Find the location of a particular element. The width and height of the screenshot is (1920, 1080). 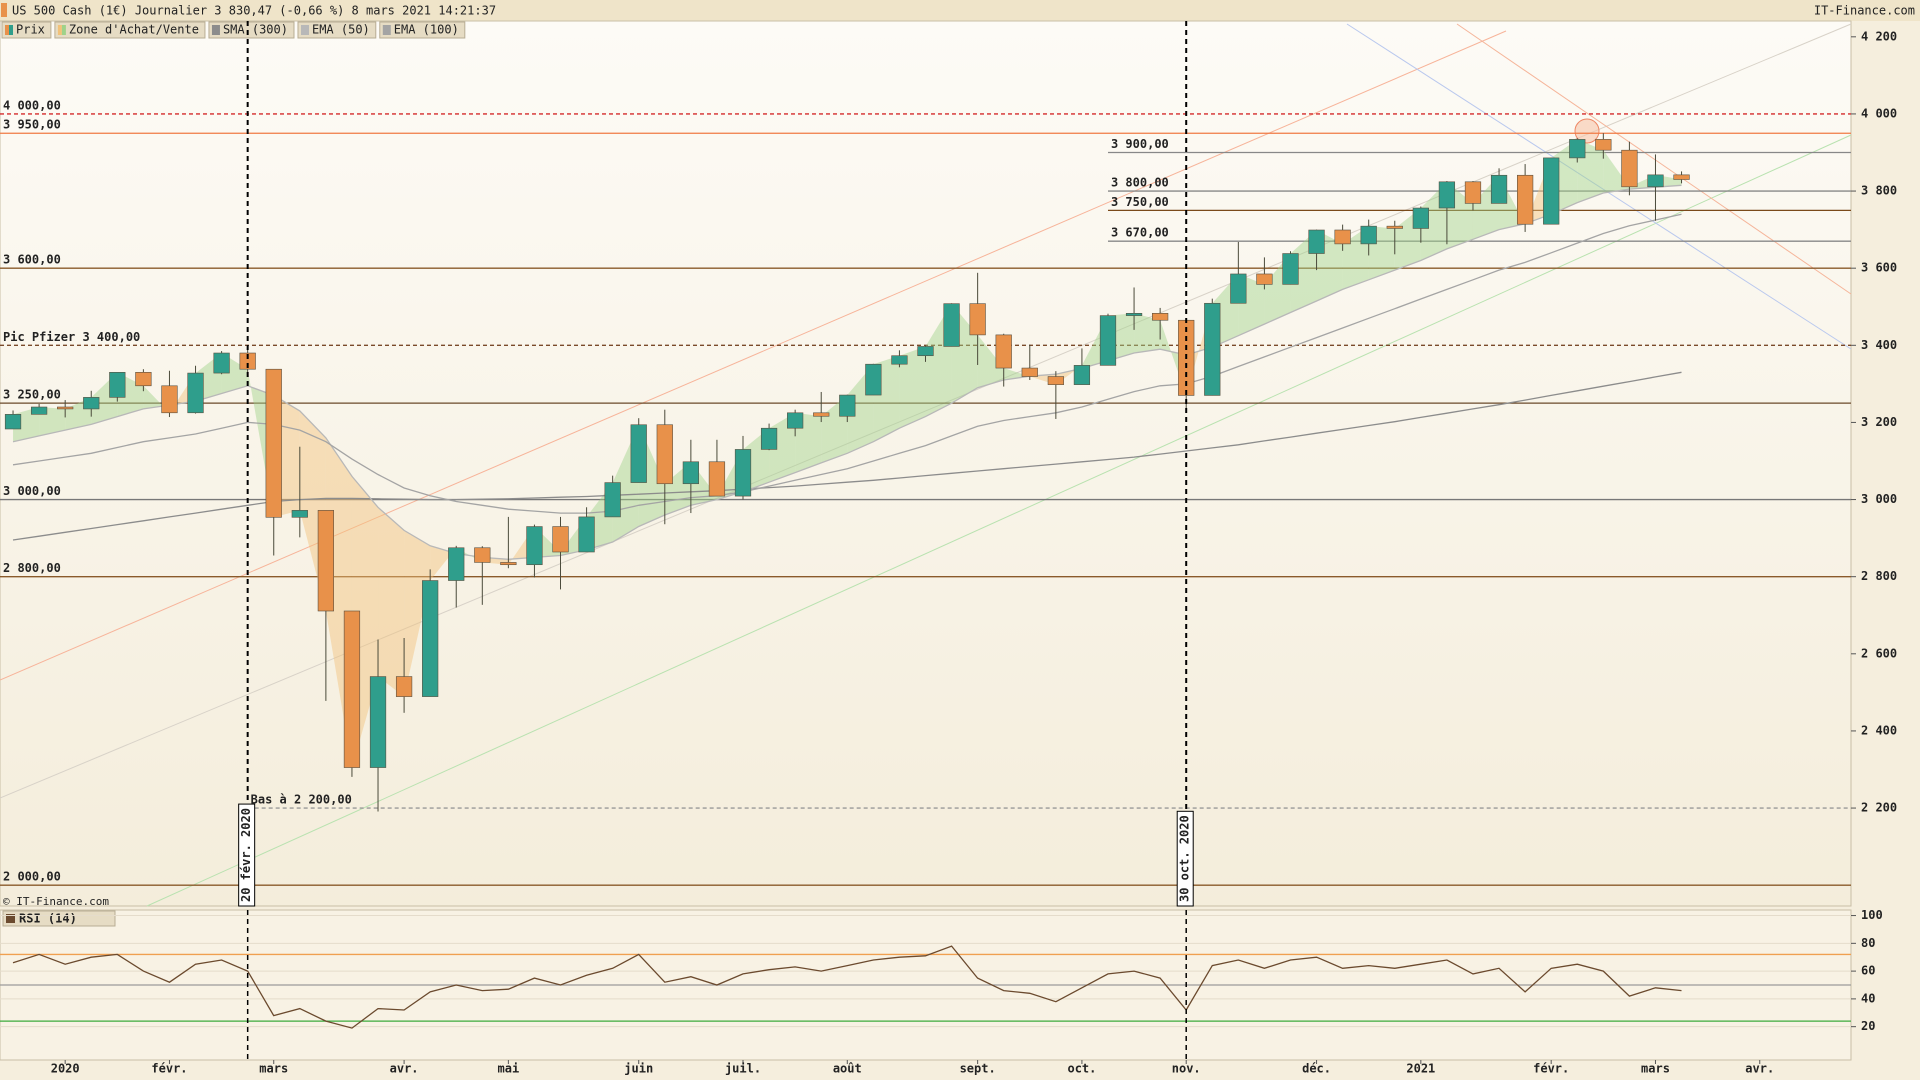

level-label: 2 000,00 is located at coordinates (32, 877).